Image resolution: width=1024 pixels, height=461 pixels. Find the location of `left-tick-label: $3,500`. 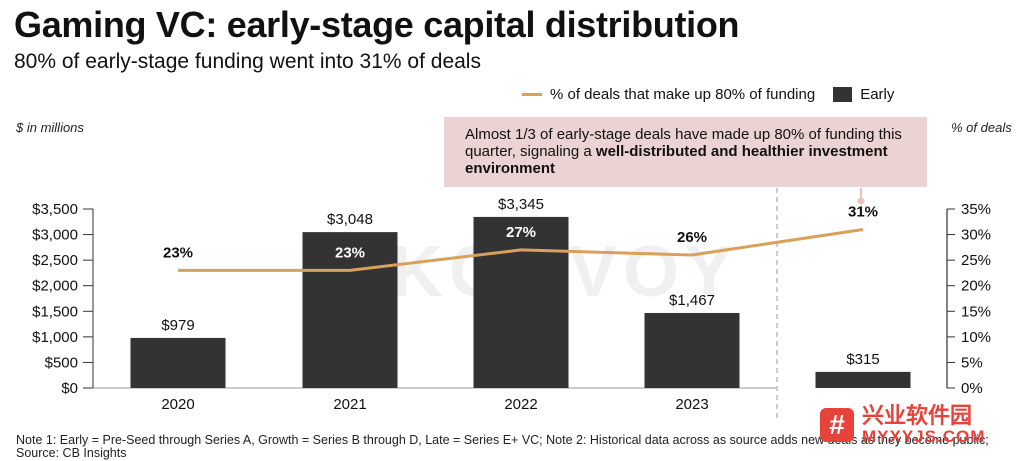

left-tick-label: $3,500 is located at coordinates (55, 209).